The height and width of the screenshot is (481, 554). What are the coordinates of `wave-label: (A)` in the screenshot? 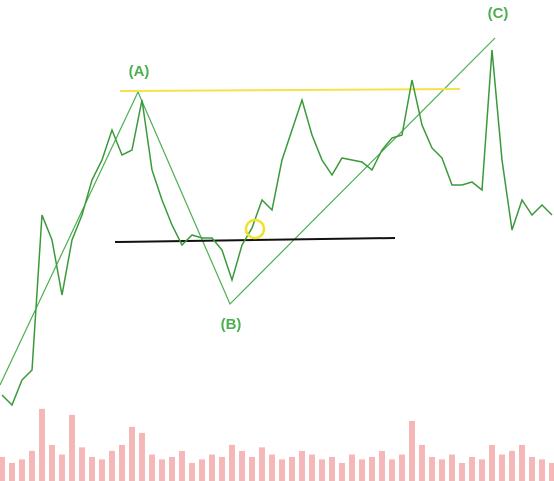 It's located at (139, 71).